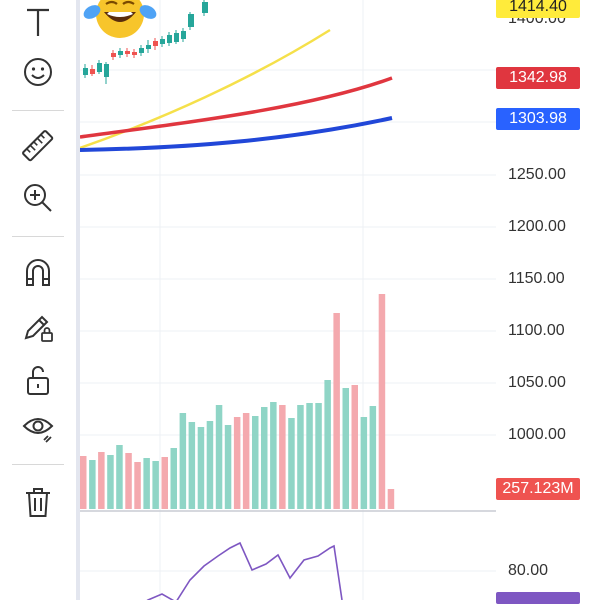  I want to click on trash-icon, so click(38, 502).